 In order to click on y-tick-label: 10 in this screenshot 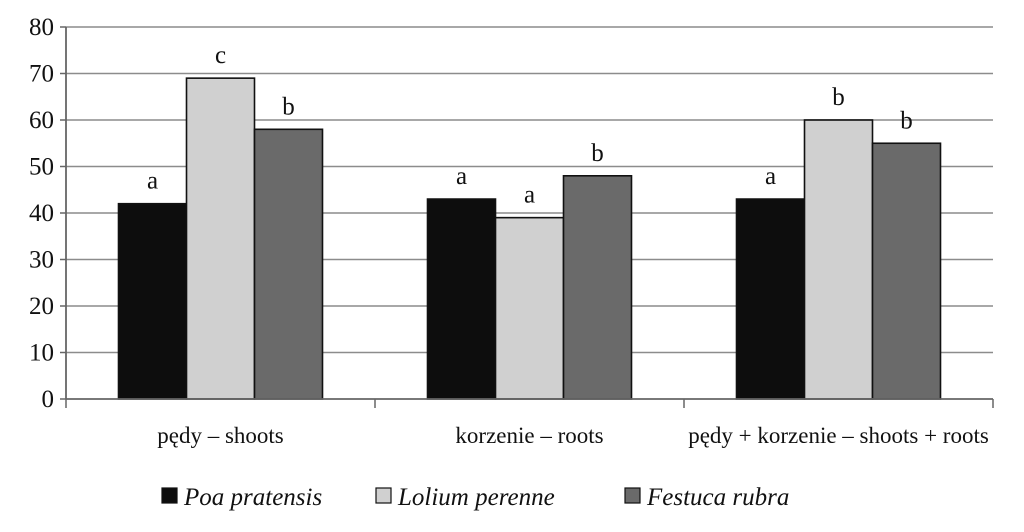, I will do `click(41, 353)`.